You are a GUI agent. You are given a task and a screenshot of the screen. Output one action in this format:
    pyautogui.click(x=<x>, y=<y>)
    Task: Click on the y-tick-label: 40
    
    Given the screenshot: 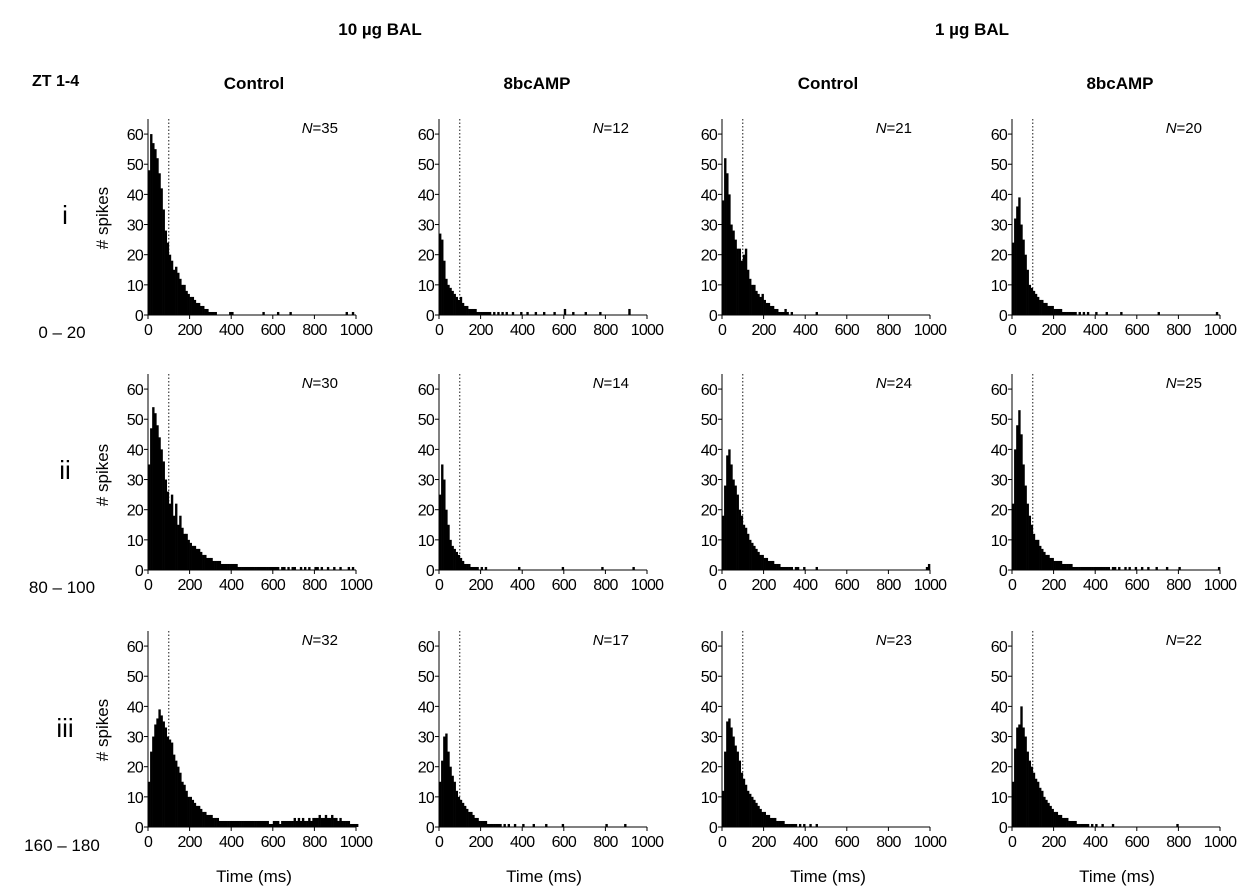 What is the action you would take?
    pyautogui.click(x=999, y=195)
    